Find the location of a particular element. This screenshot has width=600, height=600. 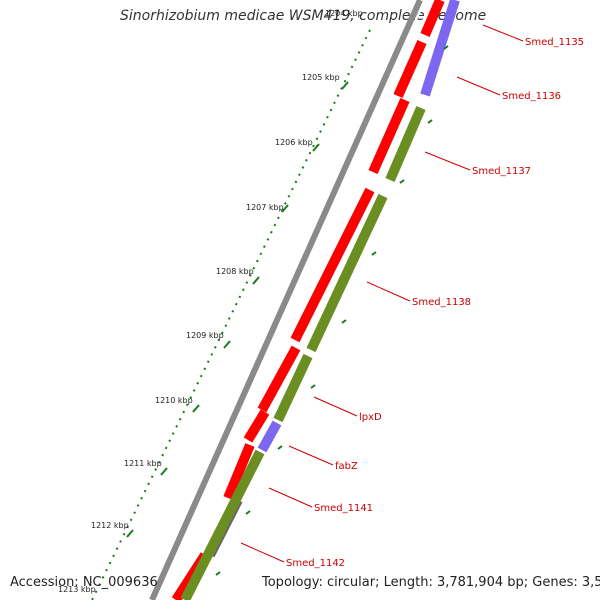

gene-label: lpxD is located at coordinates (370, 417).